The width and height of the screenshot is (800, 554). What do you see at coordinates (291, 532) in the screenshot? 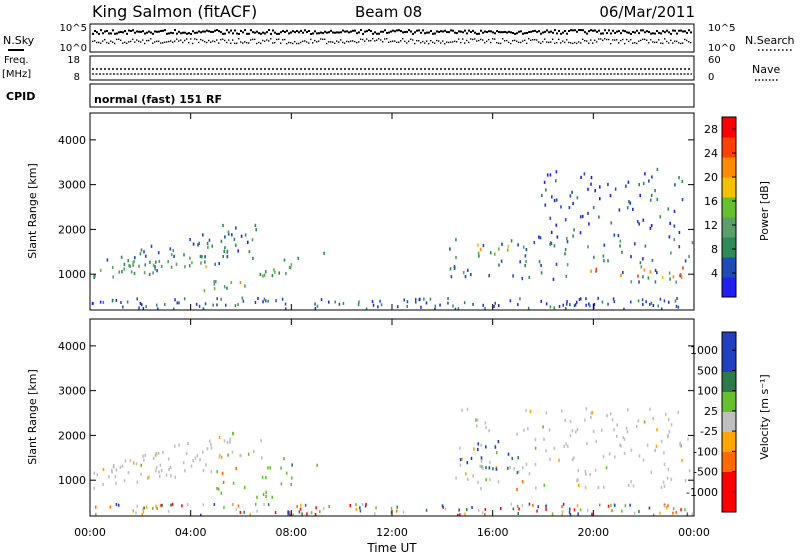
I see `x-tick-label: 08:00` at bounding box center [291, 532].